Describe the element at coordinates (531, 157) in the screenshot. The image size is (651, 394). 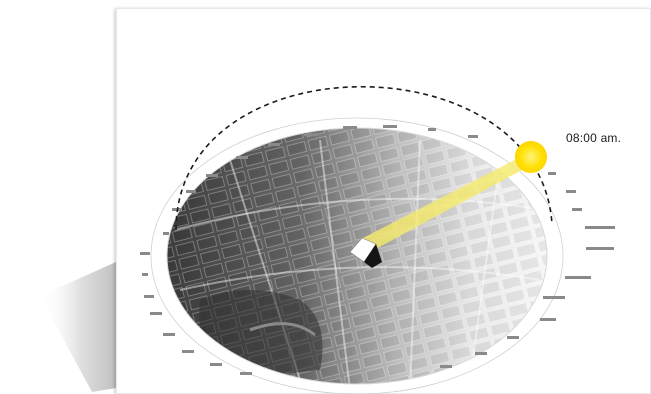
I see `sun-icon` at that location.